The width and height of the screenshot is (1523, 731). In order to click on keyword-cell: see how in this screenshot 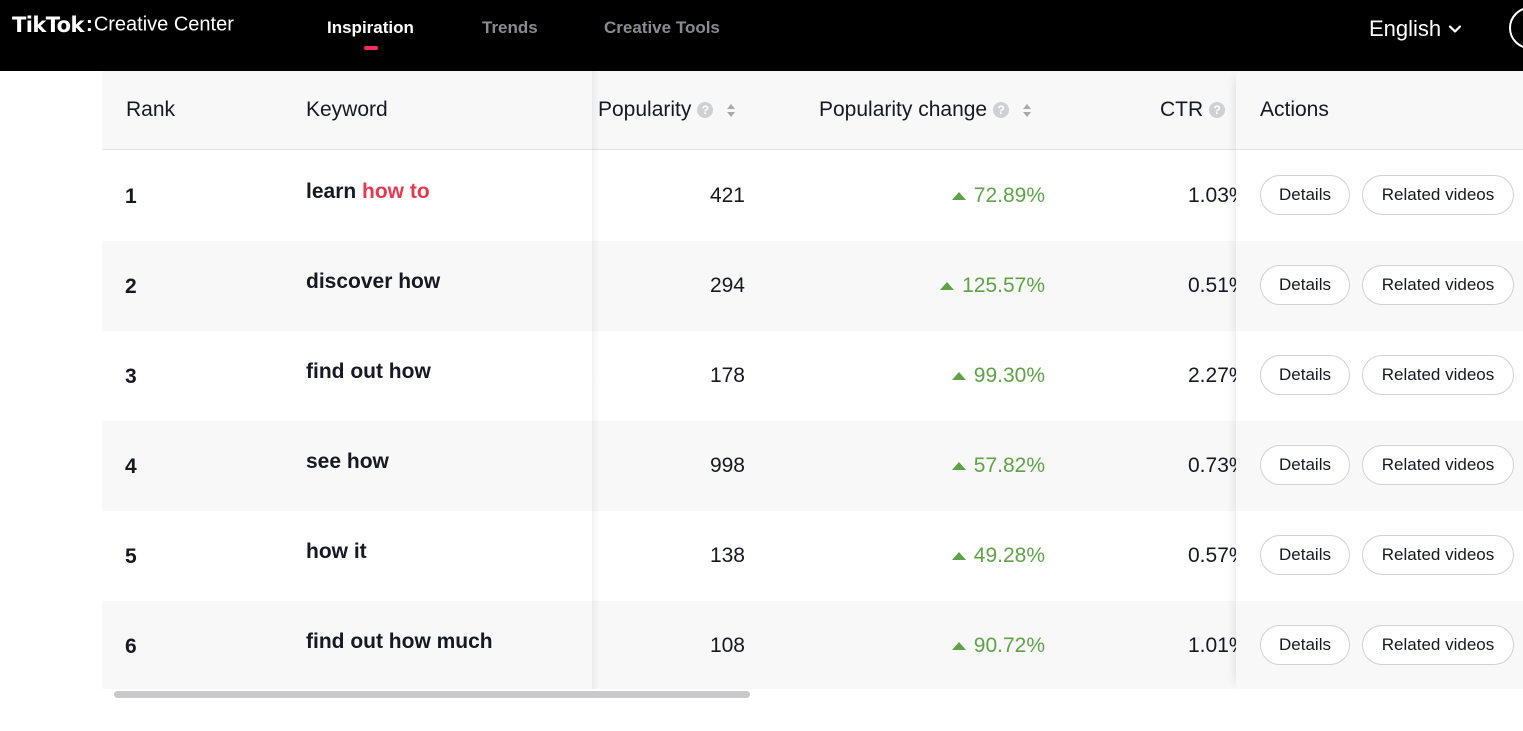, I will do `click(347, 462)`.